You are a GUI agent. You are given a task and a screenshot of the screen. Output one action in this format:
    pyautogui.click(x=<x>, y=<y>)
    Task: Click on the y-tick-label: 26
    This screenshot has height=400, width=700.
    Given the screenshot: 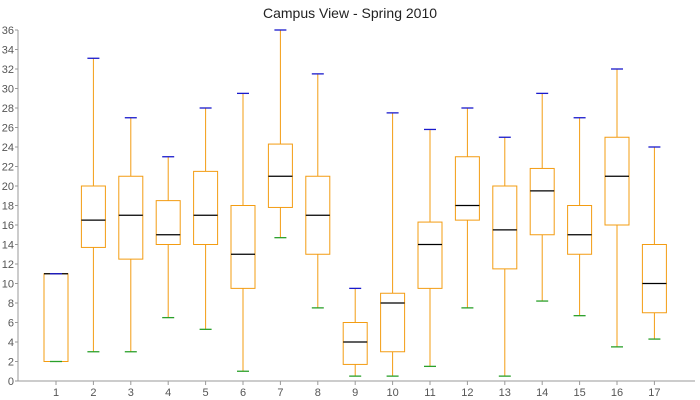 What is the action you would take?
    pyautogui.click(x=8, y=129)
    